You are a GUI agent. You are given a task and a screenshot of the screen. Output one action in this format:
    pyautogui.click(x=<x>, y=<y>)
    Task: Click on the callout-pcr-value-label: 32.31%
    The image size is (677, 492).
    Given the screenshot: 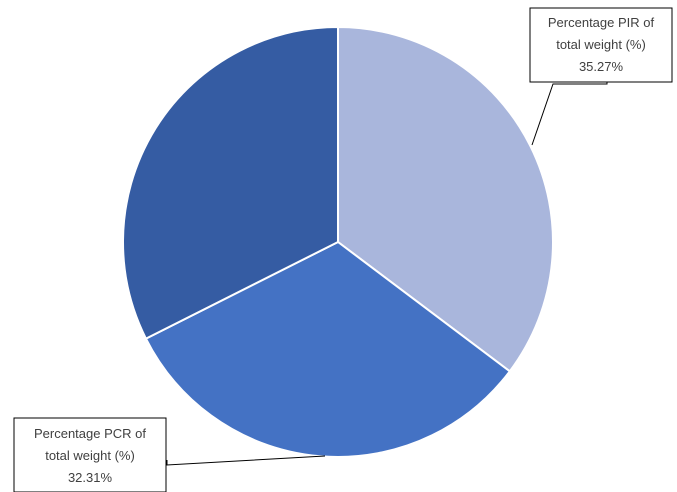 What is the action you would take?
    pyautogui.click(x=90, y=477)
    